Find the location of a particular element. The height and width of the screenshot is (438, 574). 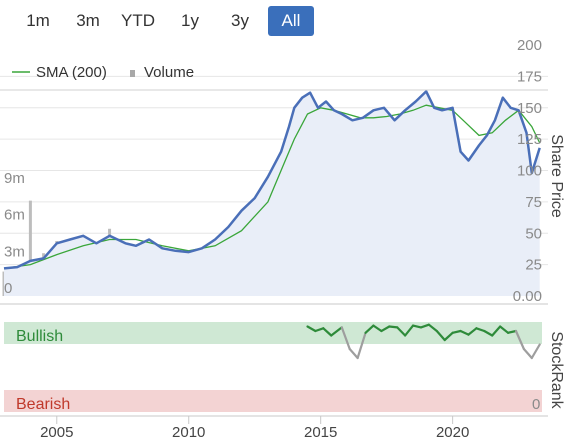

price-tick-label: 75 is located at coordinates (533, 202).